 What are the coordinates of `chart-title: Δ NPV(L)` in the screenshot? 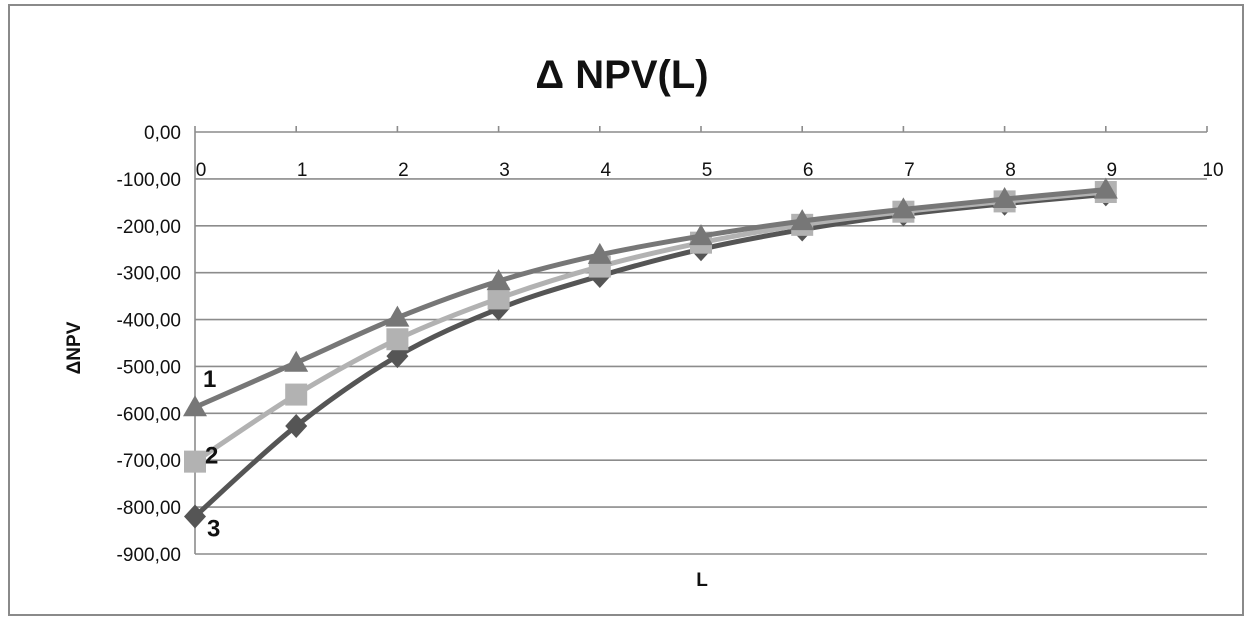 It's located at (621, 75).